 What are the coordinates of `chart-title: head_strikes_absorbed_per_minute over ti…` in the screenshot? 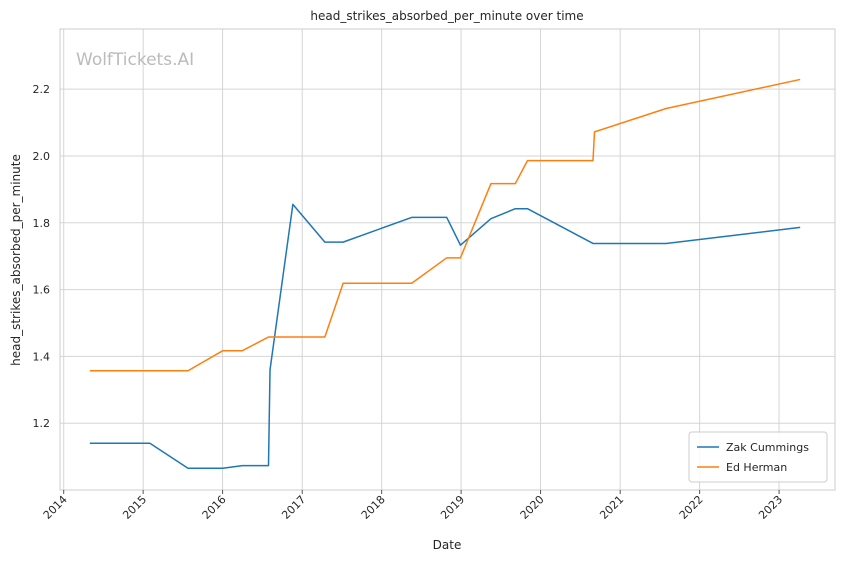 It's located at (446, 16).